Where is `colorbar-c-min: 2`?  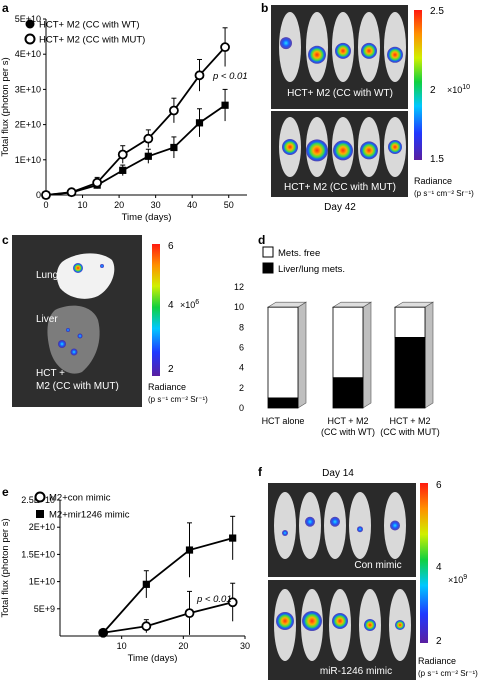 colorbar-c-min: 2 is located at coordinates (171, 369).